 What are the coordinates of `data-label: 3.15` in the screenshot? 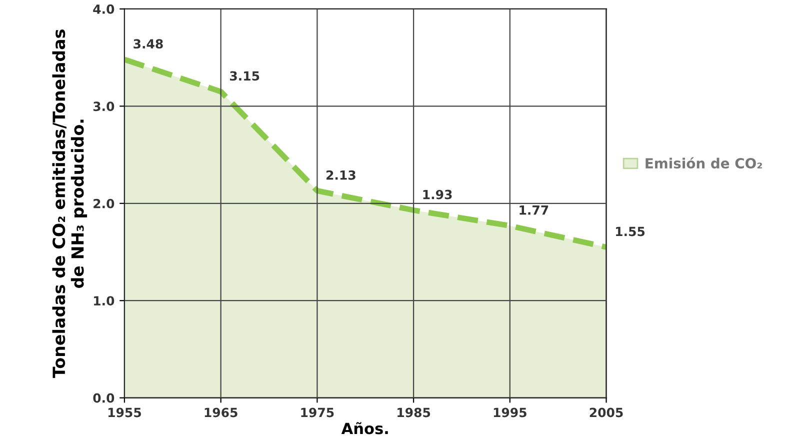 It's located at (245, 76).